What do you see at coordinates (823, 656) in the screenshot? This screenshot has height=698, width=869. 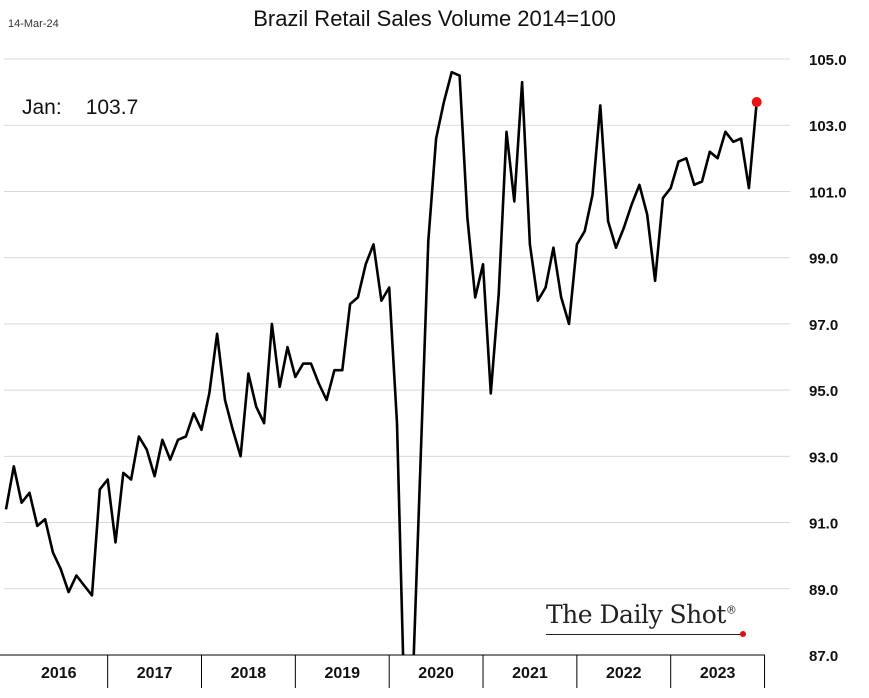 I see `y-tick-label: 87.0` at bounding box center [823, 656].